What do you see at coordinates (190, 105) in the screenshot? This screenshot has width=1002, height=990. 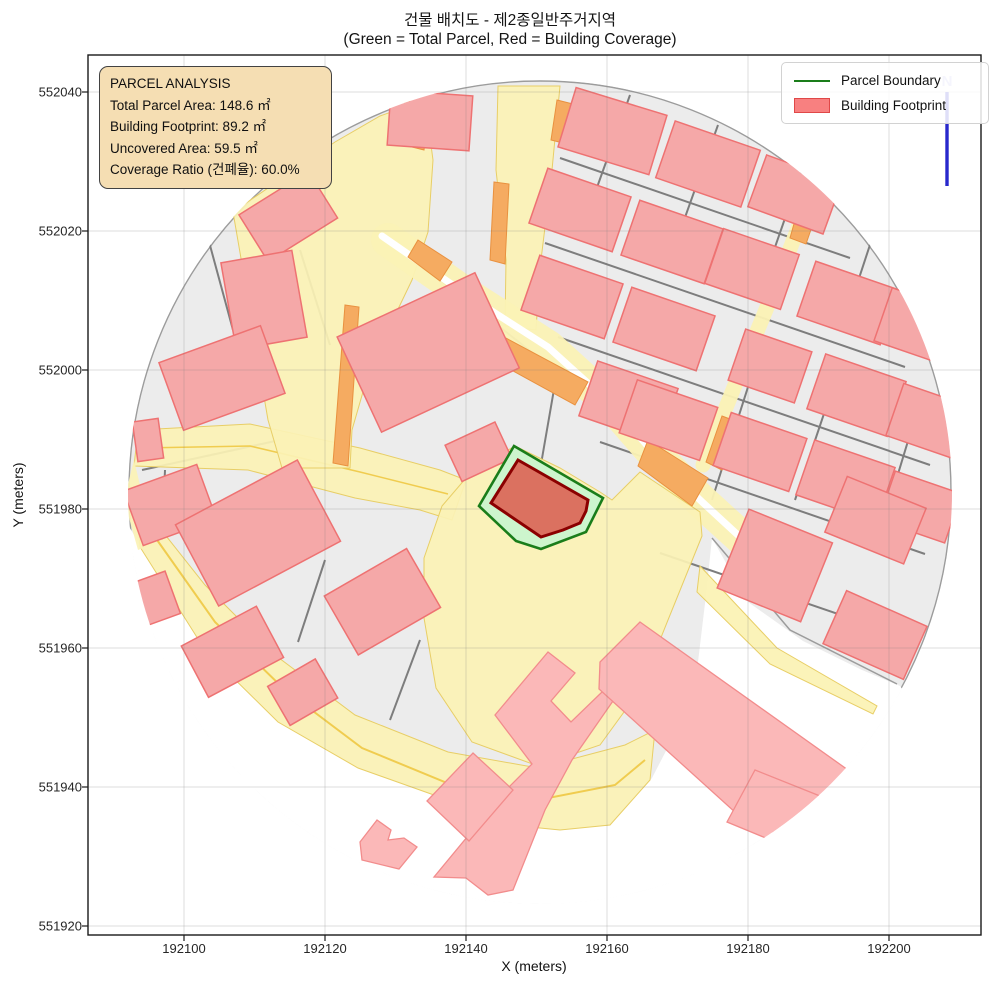 I see `analysis-line-total-area: Total Parcel Area: 148.6 ㎡` at bounding box center [190, 105].